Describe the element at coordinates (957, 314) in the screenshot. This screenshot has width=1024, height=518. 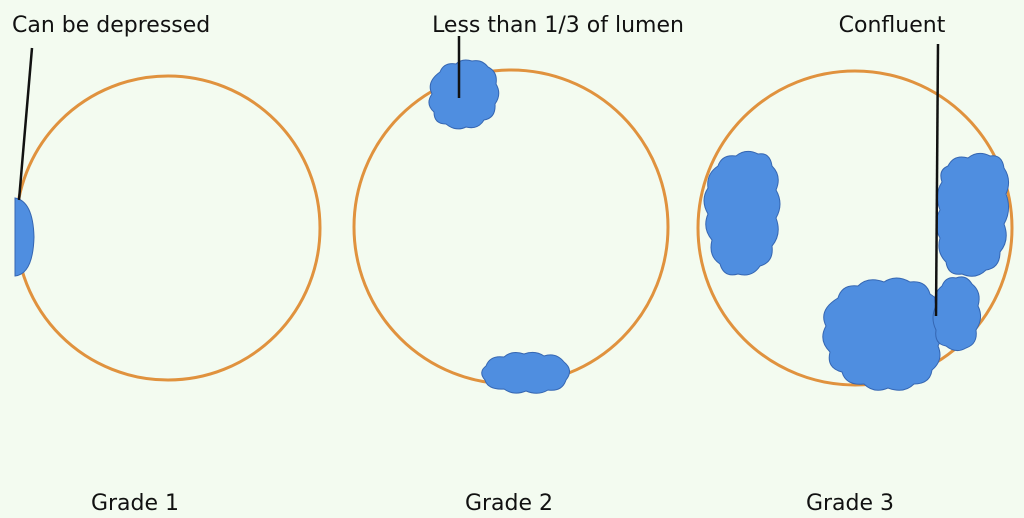
I see `lesion-right-small` at that location.